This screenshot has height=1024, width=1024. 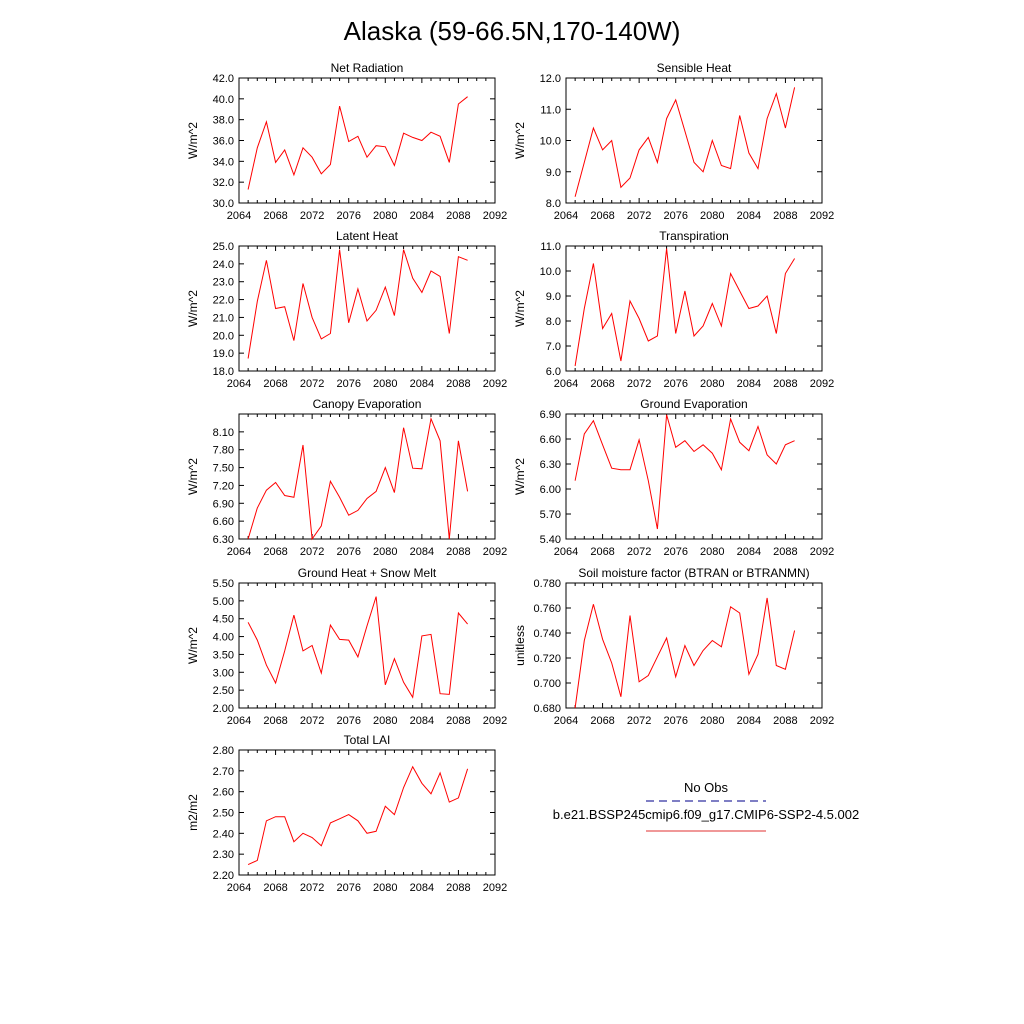 What do you see at coordinates (223, 673) in the screenshot?
I see `y-tick-label: 3.00` at bounding box center [223, 673].